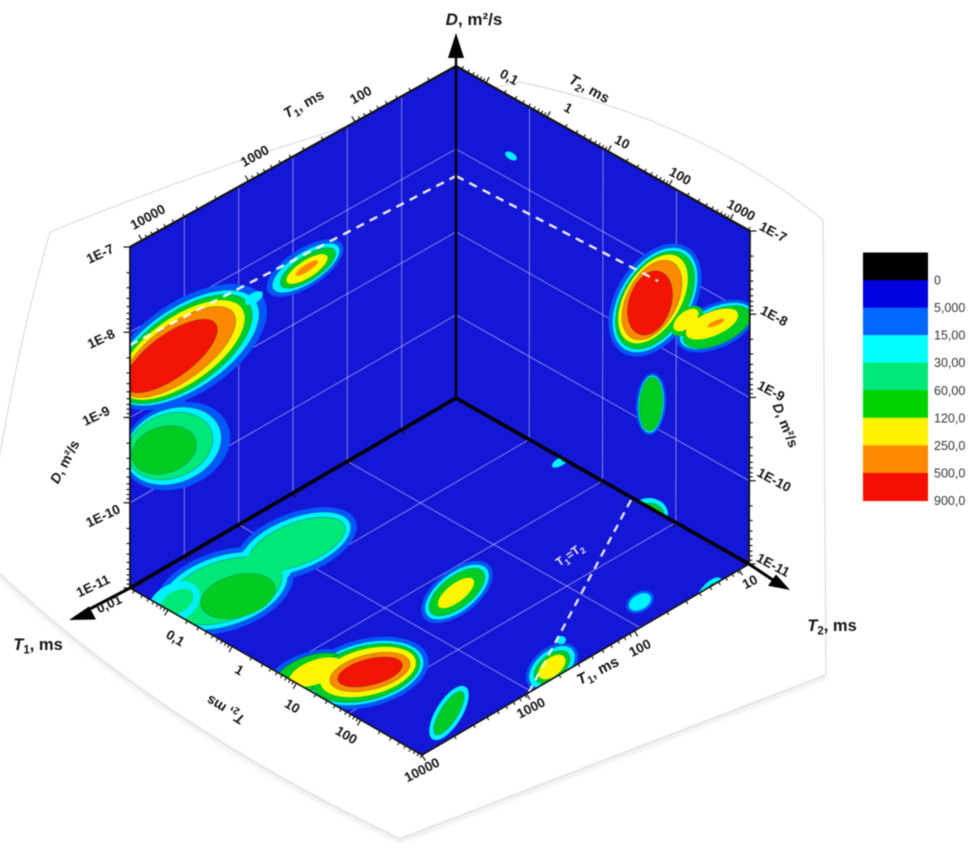 The width and height of the screenshot is (980, 854). Describe the element at coordinates (949, 446) in the screenshot. I see `svg-text: 250,0` at that location.